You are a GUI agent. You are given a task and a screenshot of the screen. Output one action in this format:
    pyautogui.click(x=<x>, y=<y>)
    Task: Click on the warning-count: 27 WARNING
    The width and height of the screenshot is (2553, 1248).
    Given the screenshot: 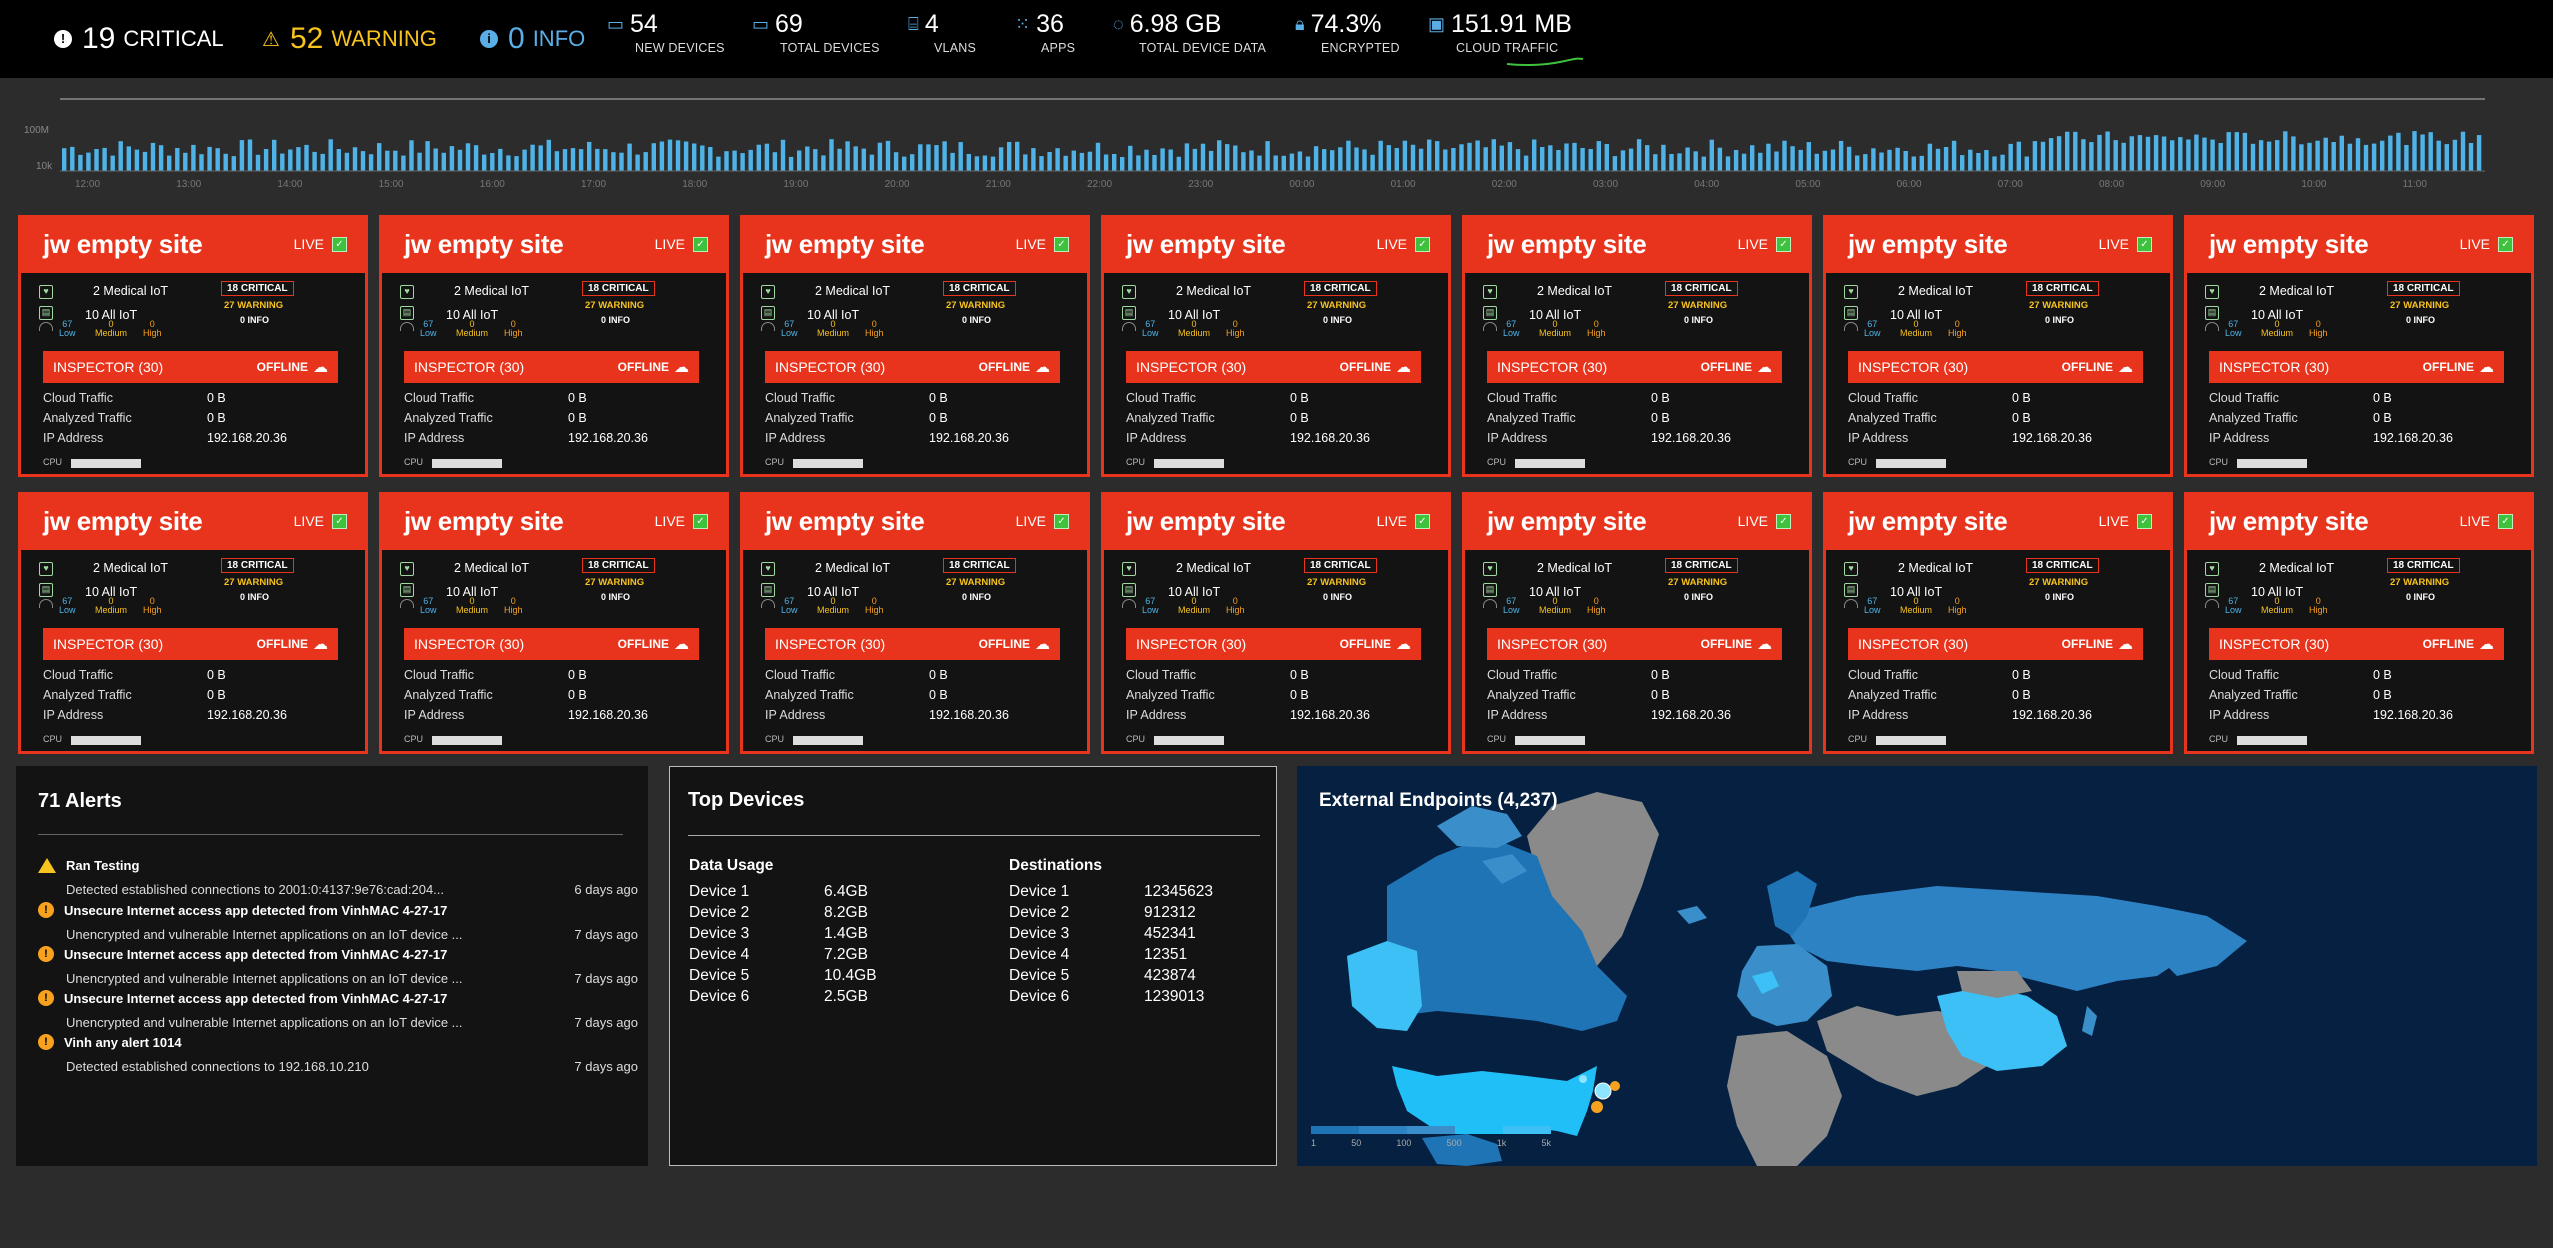 What is the action you would take?
    pyautogui.click(x=1337, y=582)
    